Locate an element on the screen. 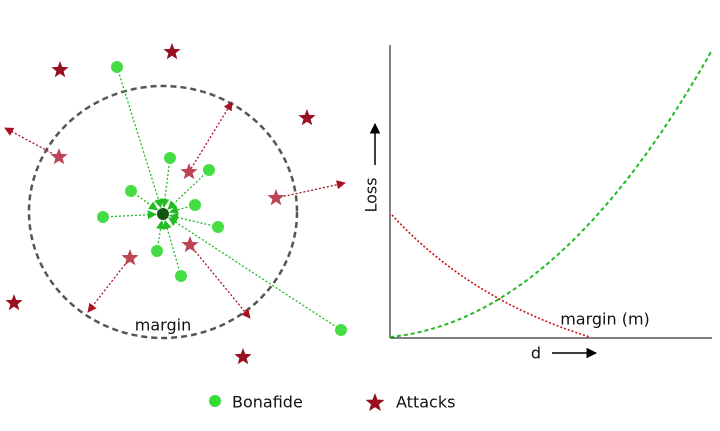 Image resolution: width=720 pixels, height=431 pixels. legend-label: Bonafide is located at coordinates (267, 402).